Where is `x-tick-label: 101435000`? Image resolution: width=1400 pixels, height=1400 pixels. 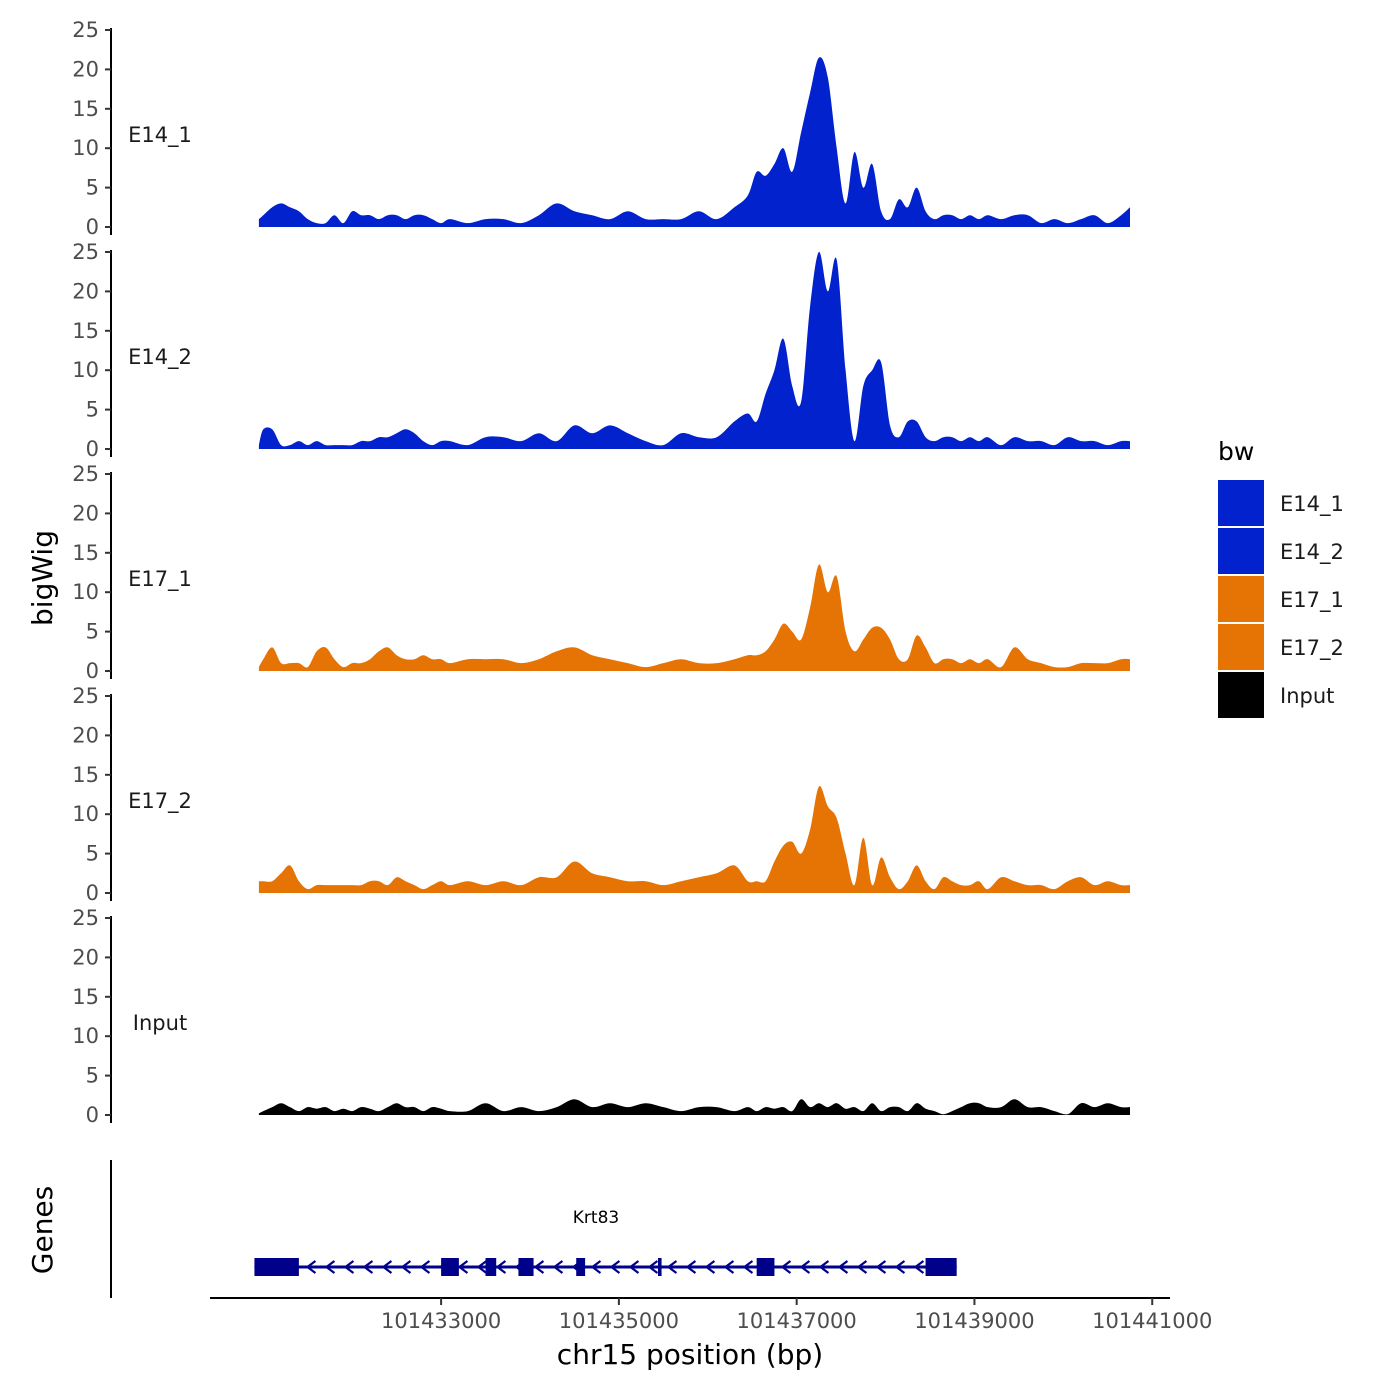 x-tick-label: 101435000 is located at coordinates (619, 1321).